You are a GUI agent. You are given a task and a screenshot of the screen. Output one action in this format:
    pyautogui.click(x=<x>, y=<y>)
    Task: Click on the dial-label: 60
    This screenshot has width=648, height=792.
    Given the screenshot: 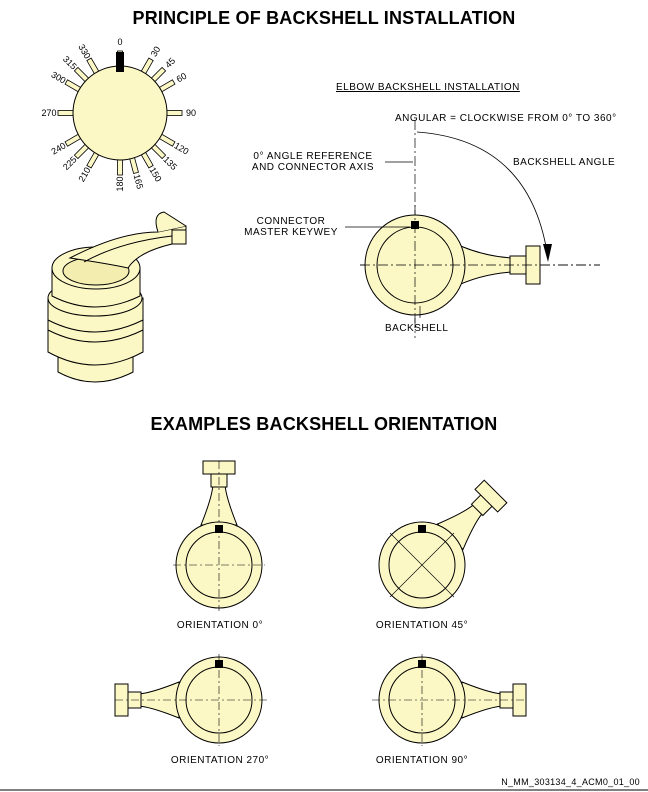 What is the action you would take?
    pyautogui.click(x=182, y=78)
    